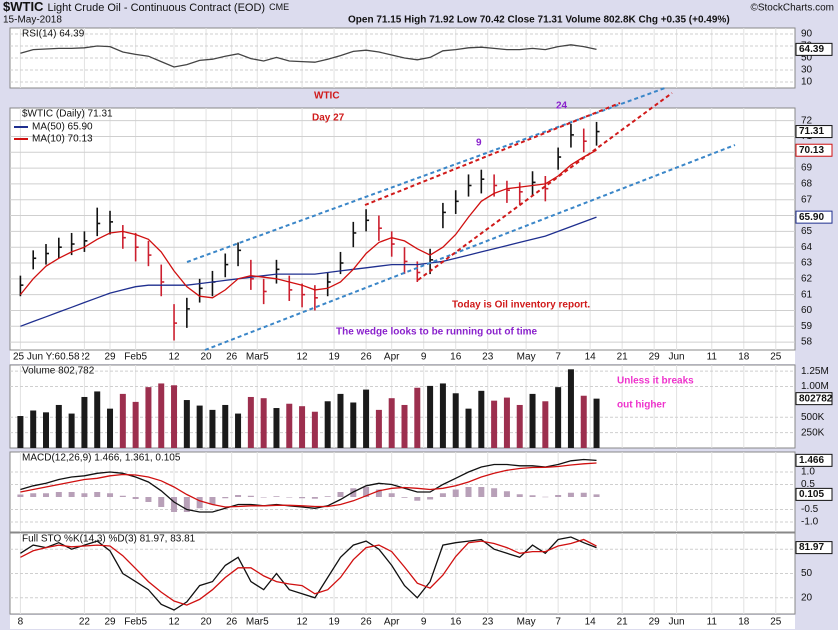 This screenshot has height=630, width=838. What do you see at coordinates (545, 186) in the screenshot?
I see `wedge-lower` at bounding box center [545, 186].